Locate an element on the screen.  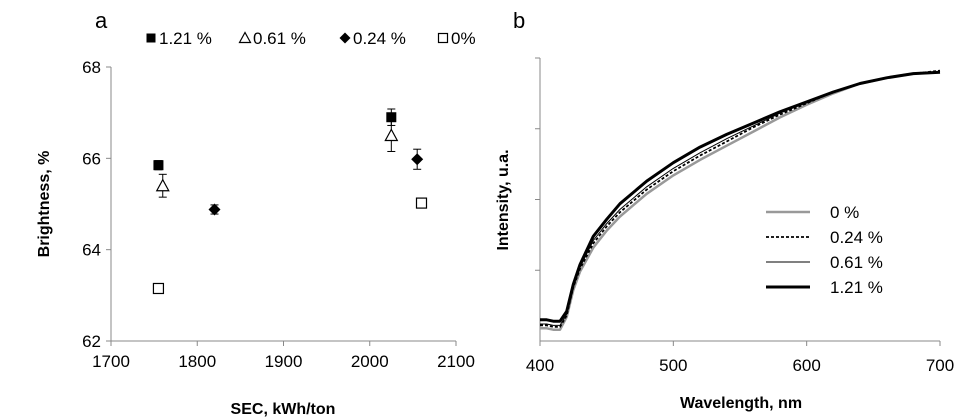
panel-b-letter: b is located at coordinates (519, 20).